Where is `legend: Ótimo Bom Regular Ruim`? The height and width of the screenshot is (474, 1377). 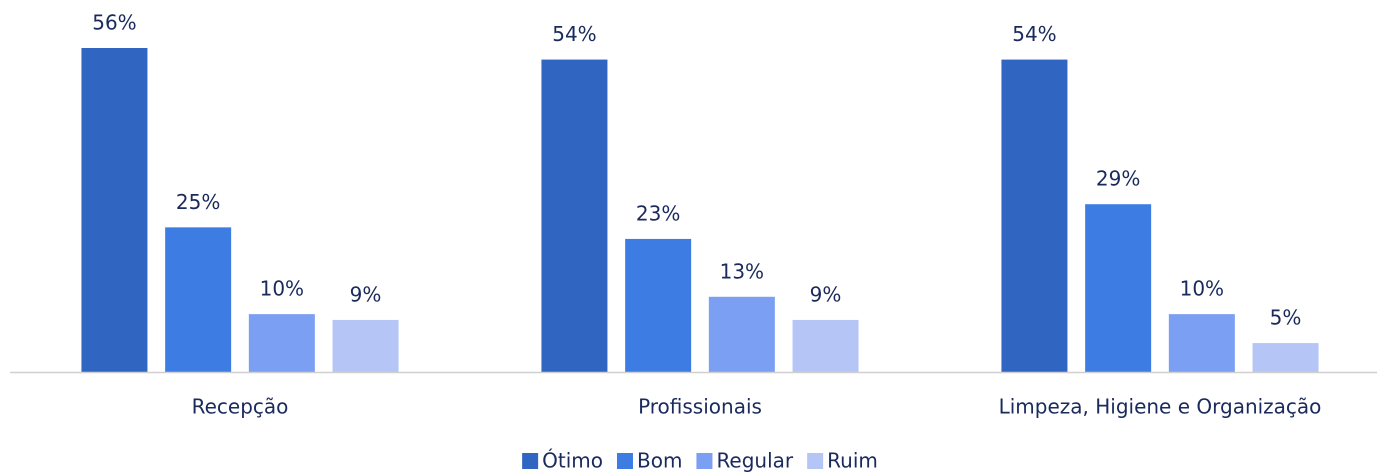 legend: Ótimo Bom Regular Ruim is located at coordinates (700, 461).